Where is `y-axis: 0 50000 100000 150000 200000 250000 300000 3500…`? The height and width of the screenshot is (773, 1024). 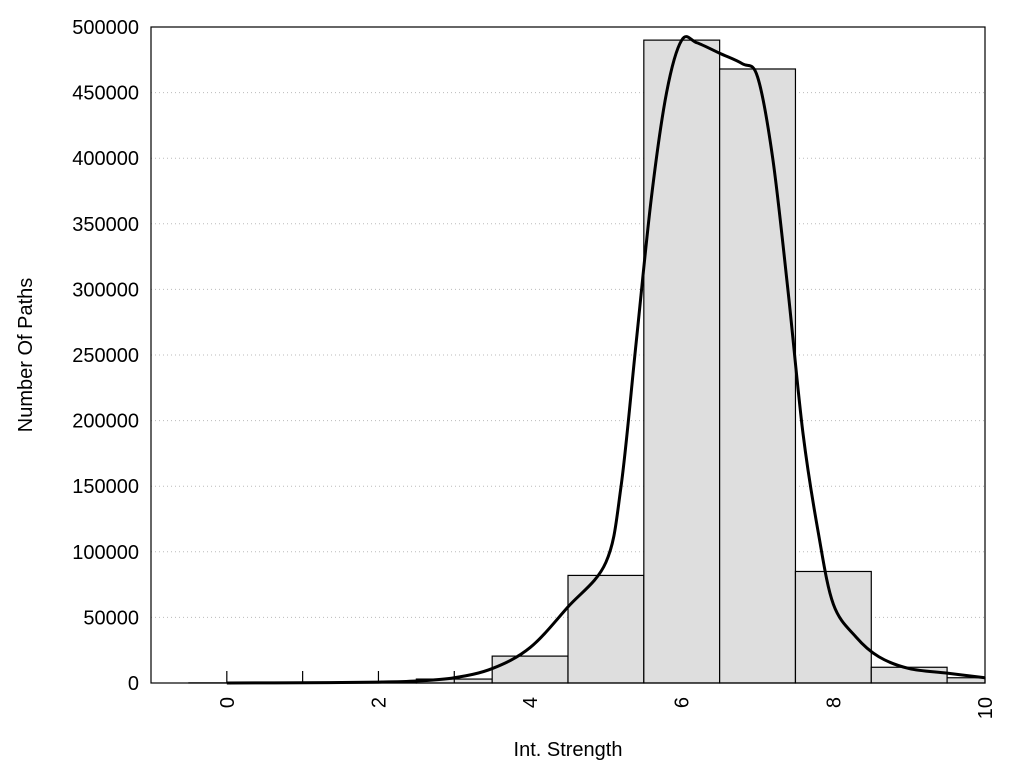
y-axis: 0 50000 100000 150000 200000 250000 300000 3500… is located at coordinates (105, 356).